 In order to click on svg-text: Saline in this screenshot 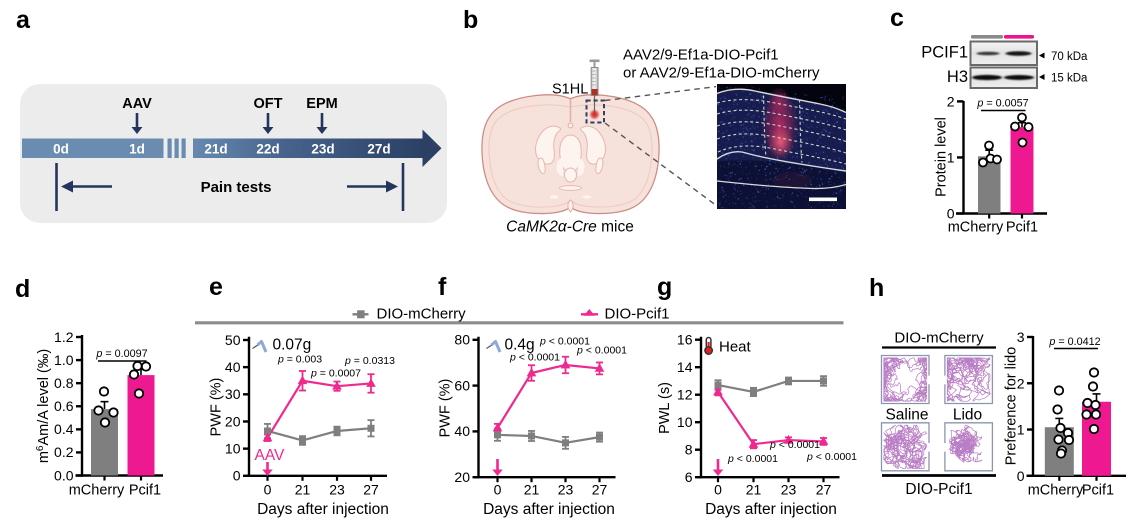, I will do `click(906, 415)`.